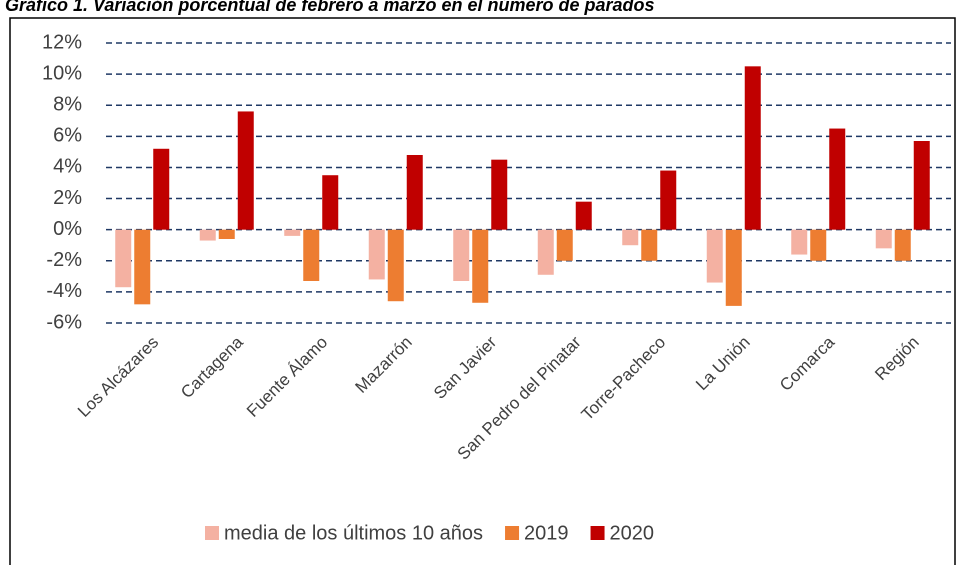  What do you see at coordinates (353, 533) in the screenshot?
I see `legend-label: media de los últimos 10 años` at bounding box center [353, 533].